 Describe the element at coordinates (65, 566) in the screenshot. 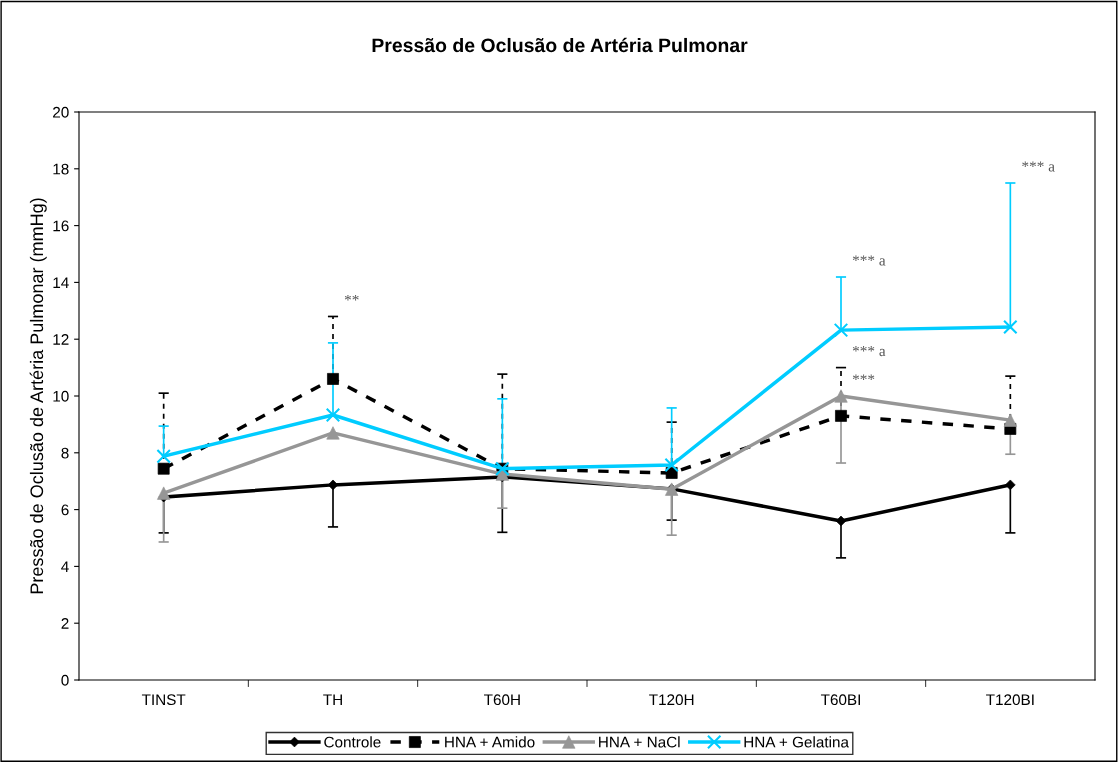

I see `y-tick-label: 4` at that location.